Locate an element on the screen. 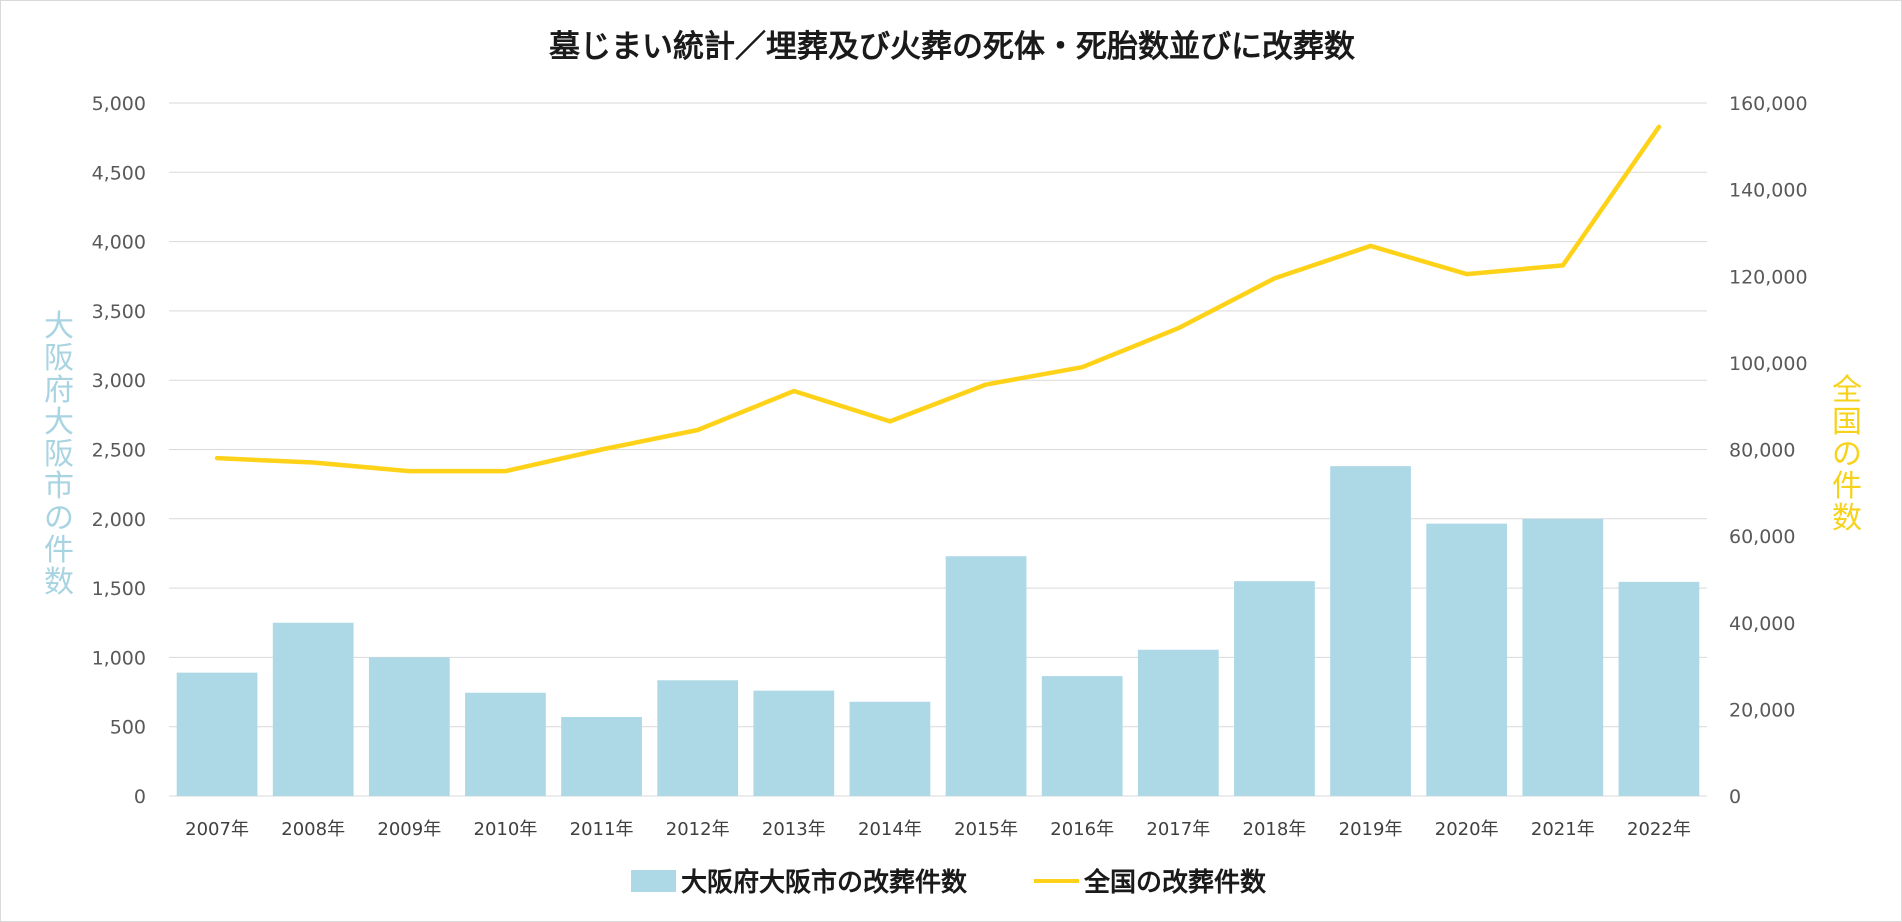  right-axis-title-char: の is located at coordinates (1847, 454).